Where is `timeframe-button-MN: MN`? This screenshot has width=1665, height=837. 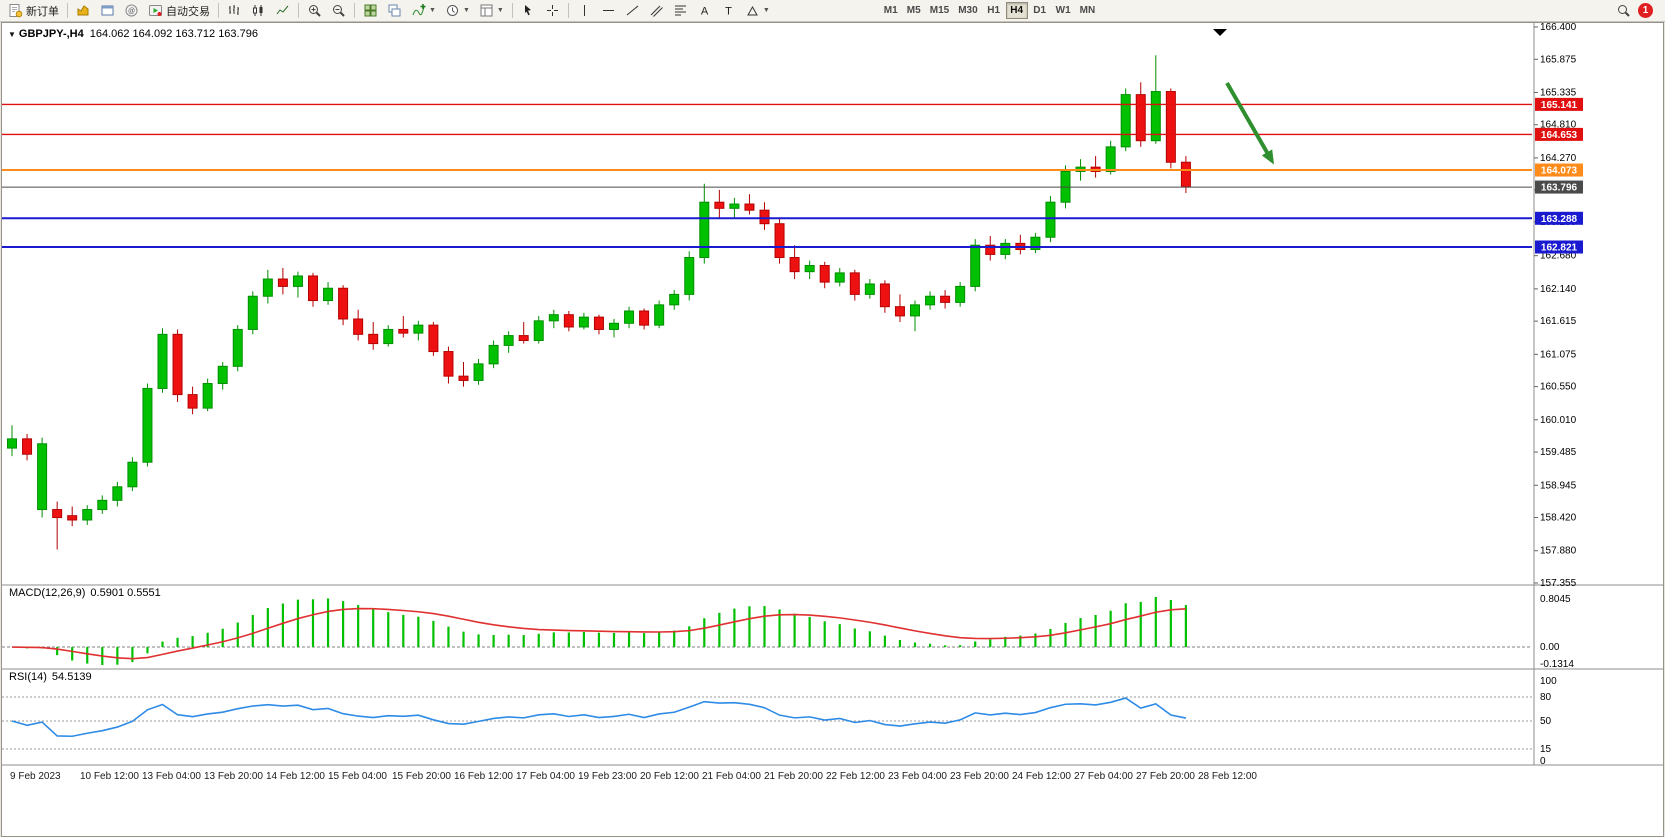
timeframe-button-MN: MN is located at coordinates (1088, 10).